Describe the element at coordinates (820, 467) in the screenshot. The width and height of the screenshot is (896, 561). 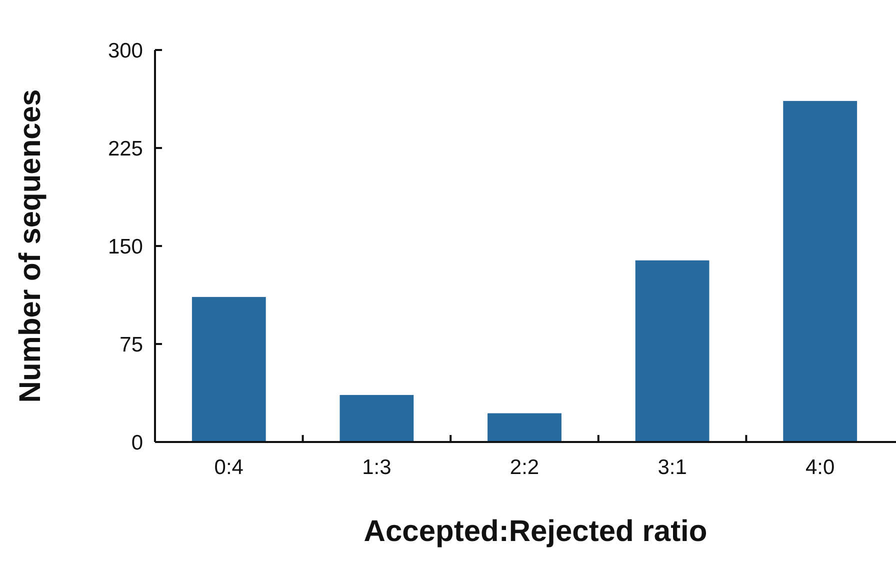
I see `x-tick-label: 4:0` at that location.